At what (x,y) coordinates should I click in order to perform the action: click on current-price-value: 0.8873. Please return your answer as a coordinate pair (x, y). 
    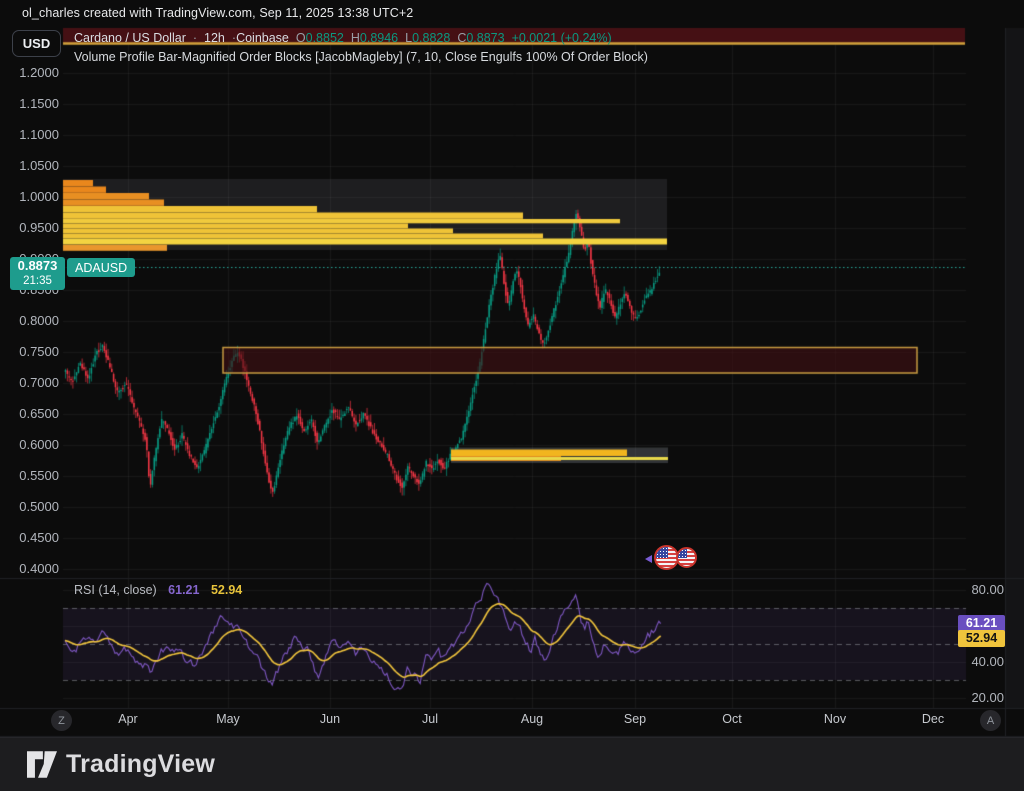
    Looking at the image, I should click on (37, 265).